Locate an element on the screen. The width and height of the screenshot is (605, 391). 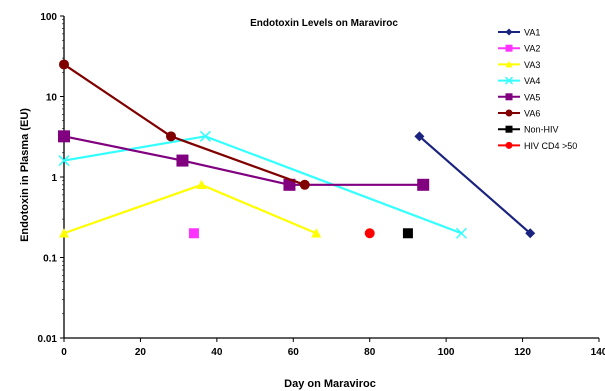
series-va2 is located at coordinates (193, 233).